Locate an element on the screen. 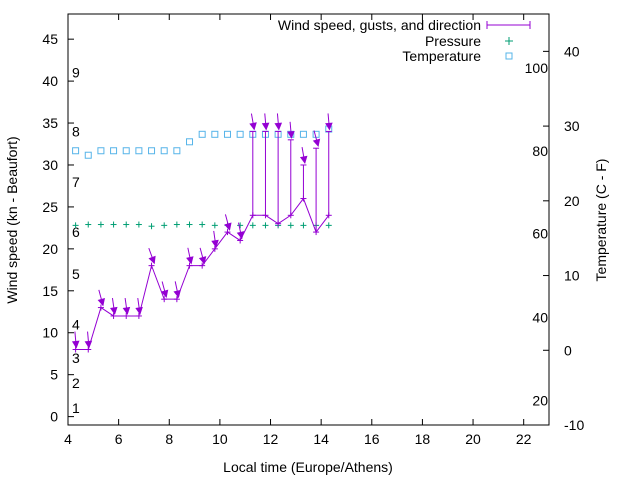 This screenshot has height=485, width=640. x-tick-label: 14 is located at coordinates (321, 439).